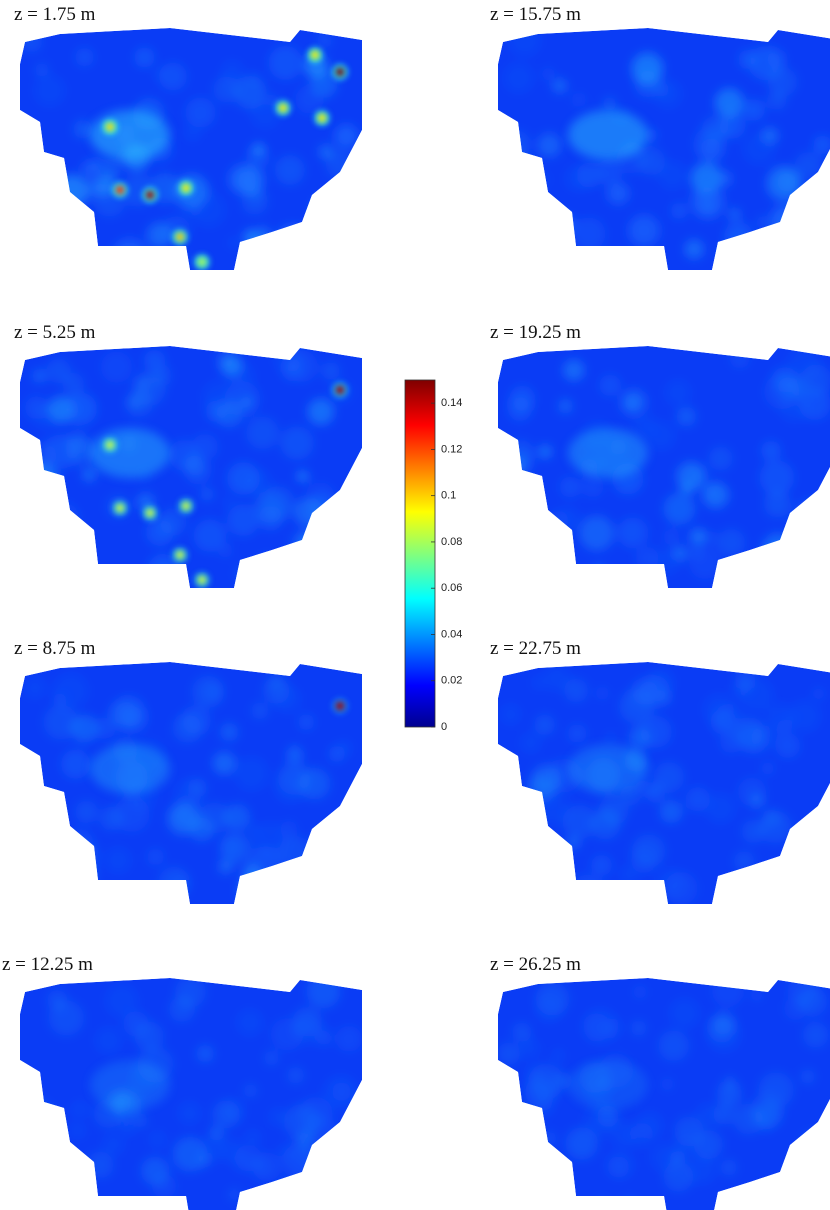 This screenshot has width=830, height=1210. Describe the element at coordinates (535, 14) in the screenshot. I see `panel-title: z = 15.75 m` at that location.